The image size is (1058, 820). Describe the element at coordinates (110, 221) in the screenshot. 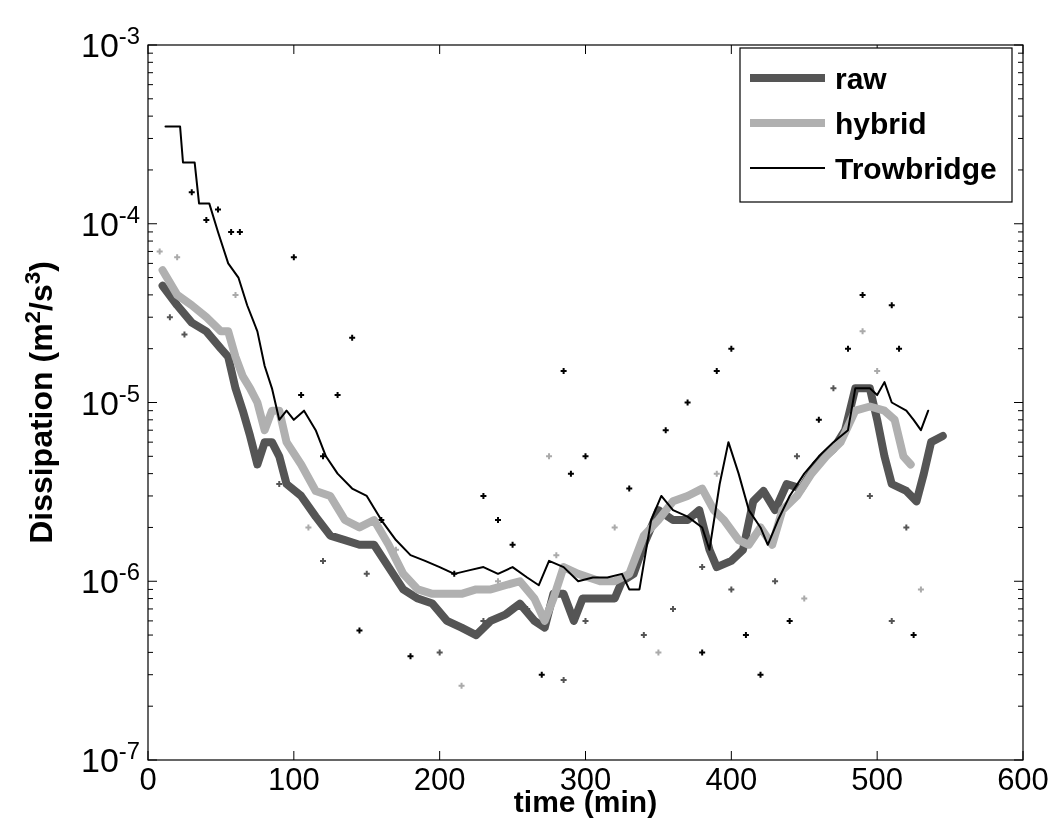

I see `y-tick-label: 10$^{-4}$` at that location.